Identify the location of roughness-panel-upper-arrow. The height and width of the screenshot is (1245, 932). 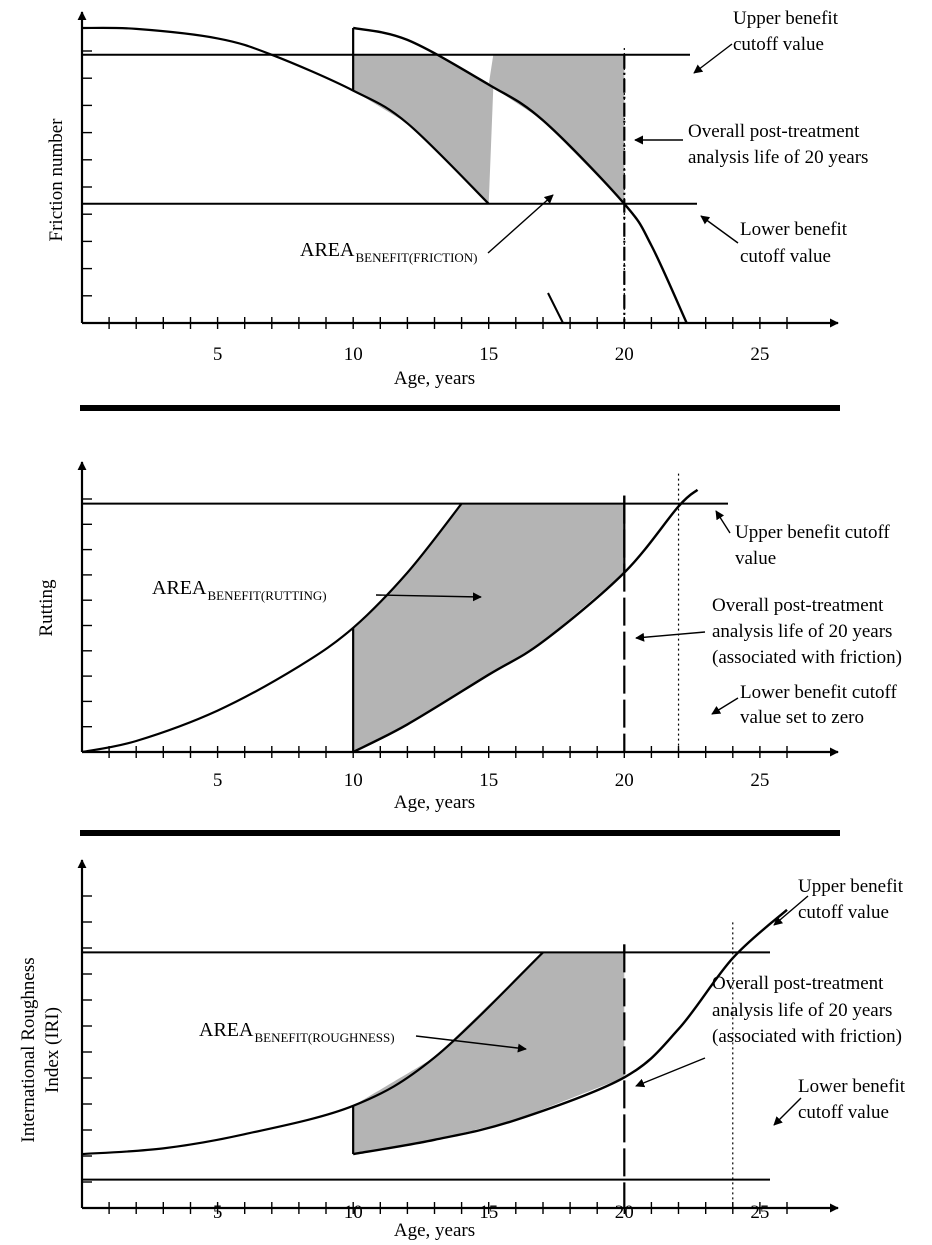
(791, 910).